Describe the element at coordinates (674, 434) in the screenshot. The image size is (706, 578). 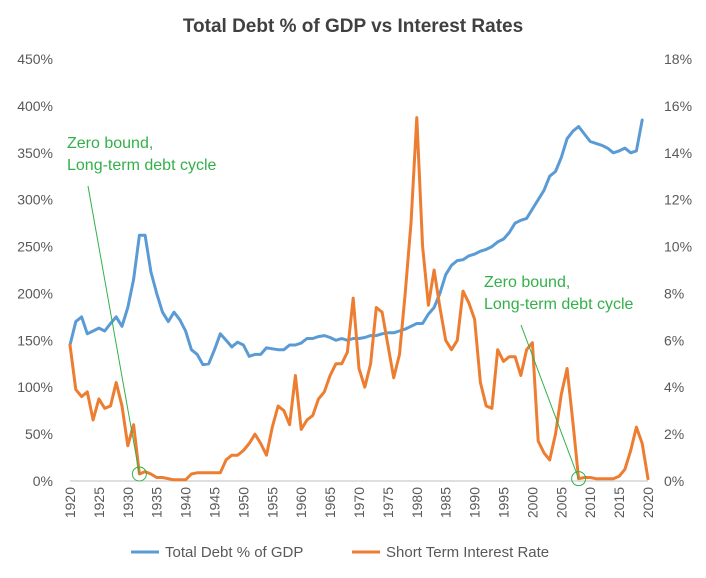
I see `y-right-tick-label: 2%` at that location.